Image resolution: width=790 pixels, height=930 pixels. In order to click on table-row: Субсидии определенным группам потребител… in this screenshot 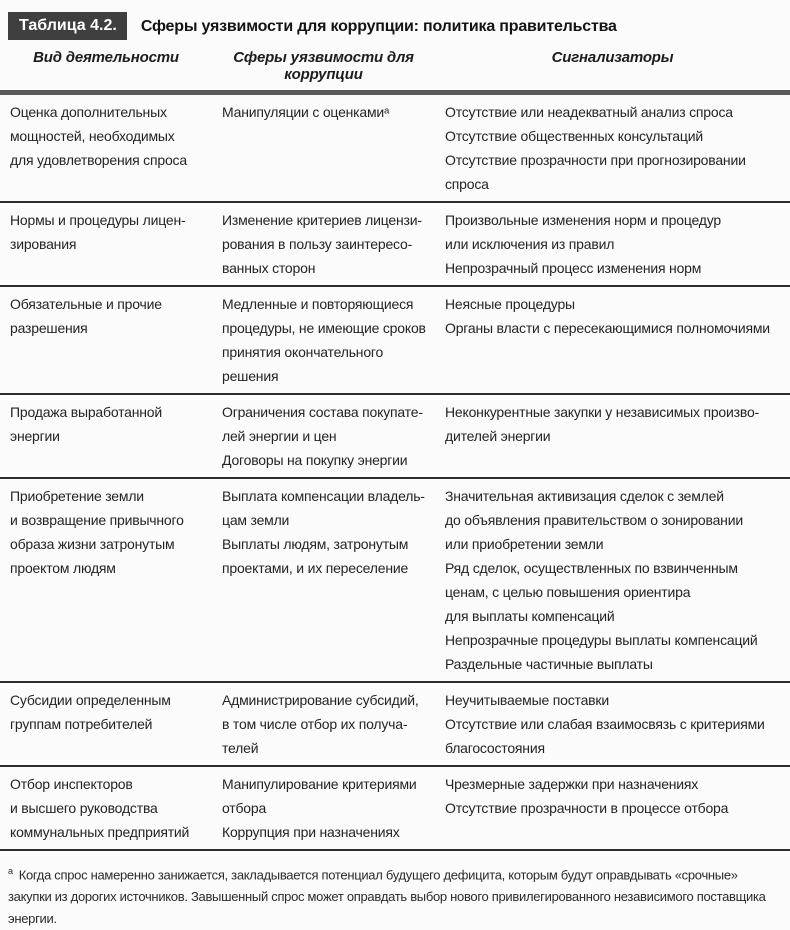, I will do `click(395, 725)`.